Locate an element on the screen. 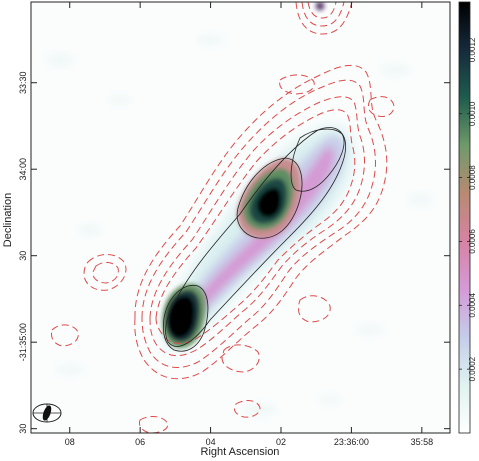  colorbar-ticks: 0.0002 0.0004 0.0006 0.0008 0.0010 0.0012 is located at coordinates (468, 209).